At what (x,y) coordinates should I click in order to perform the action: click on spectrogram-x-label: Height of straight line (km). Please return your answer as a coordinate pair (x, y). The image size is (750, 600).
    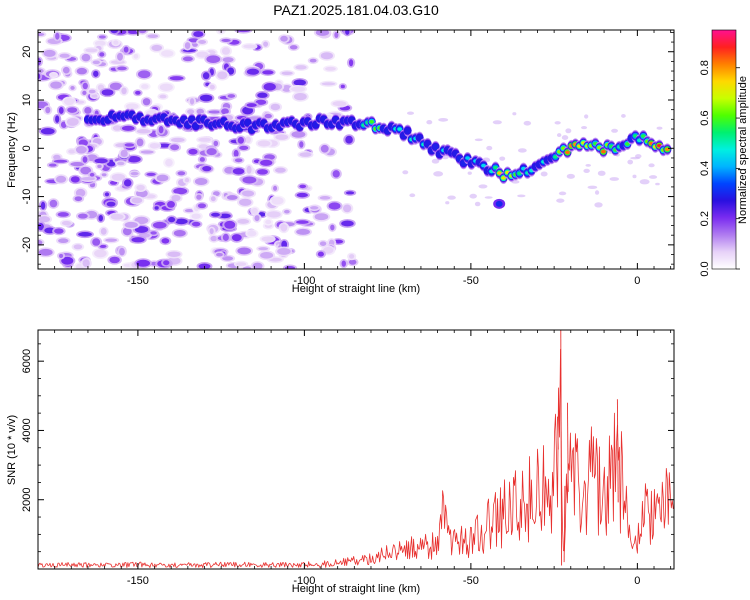
    Looking at the image, I should click on (356, 289).